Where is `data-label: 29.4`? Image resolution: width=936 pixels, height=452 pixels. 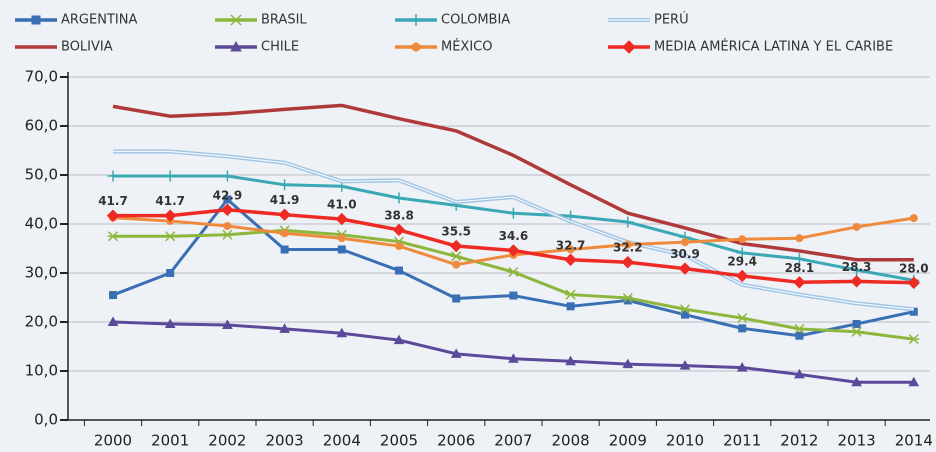
data-label: 29.4 is located at coordinates (742, 261).